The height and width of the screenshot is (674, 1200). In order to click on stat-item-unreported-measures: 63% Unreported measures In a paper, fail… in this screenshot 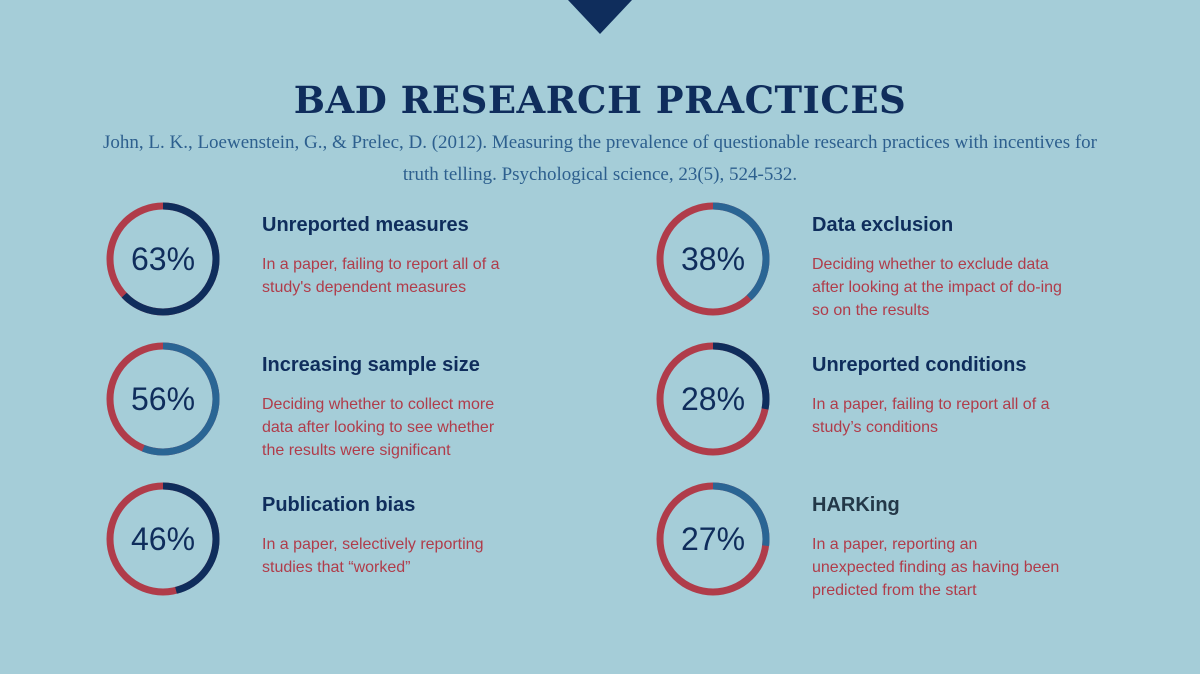, I will do `click(384, 265)`.